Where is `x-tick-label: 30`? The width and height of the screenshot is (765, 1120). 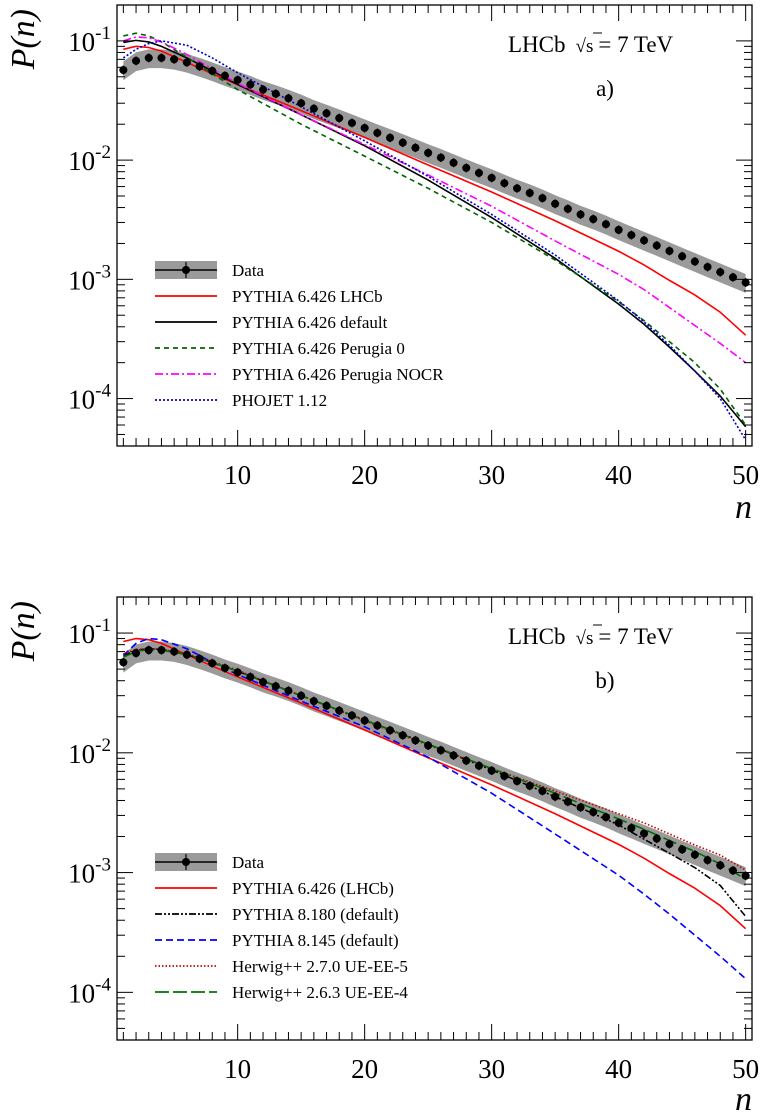 x-tick-label: 30 is located at coordinates (491, 1069).